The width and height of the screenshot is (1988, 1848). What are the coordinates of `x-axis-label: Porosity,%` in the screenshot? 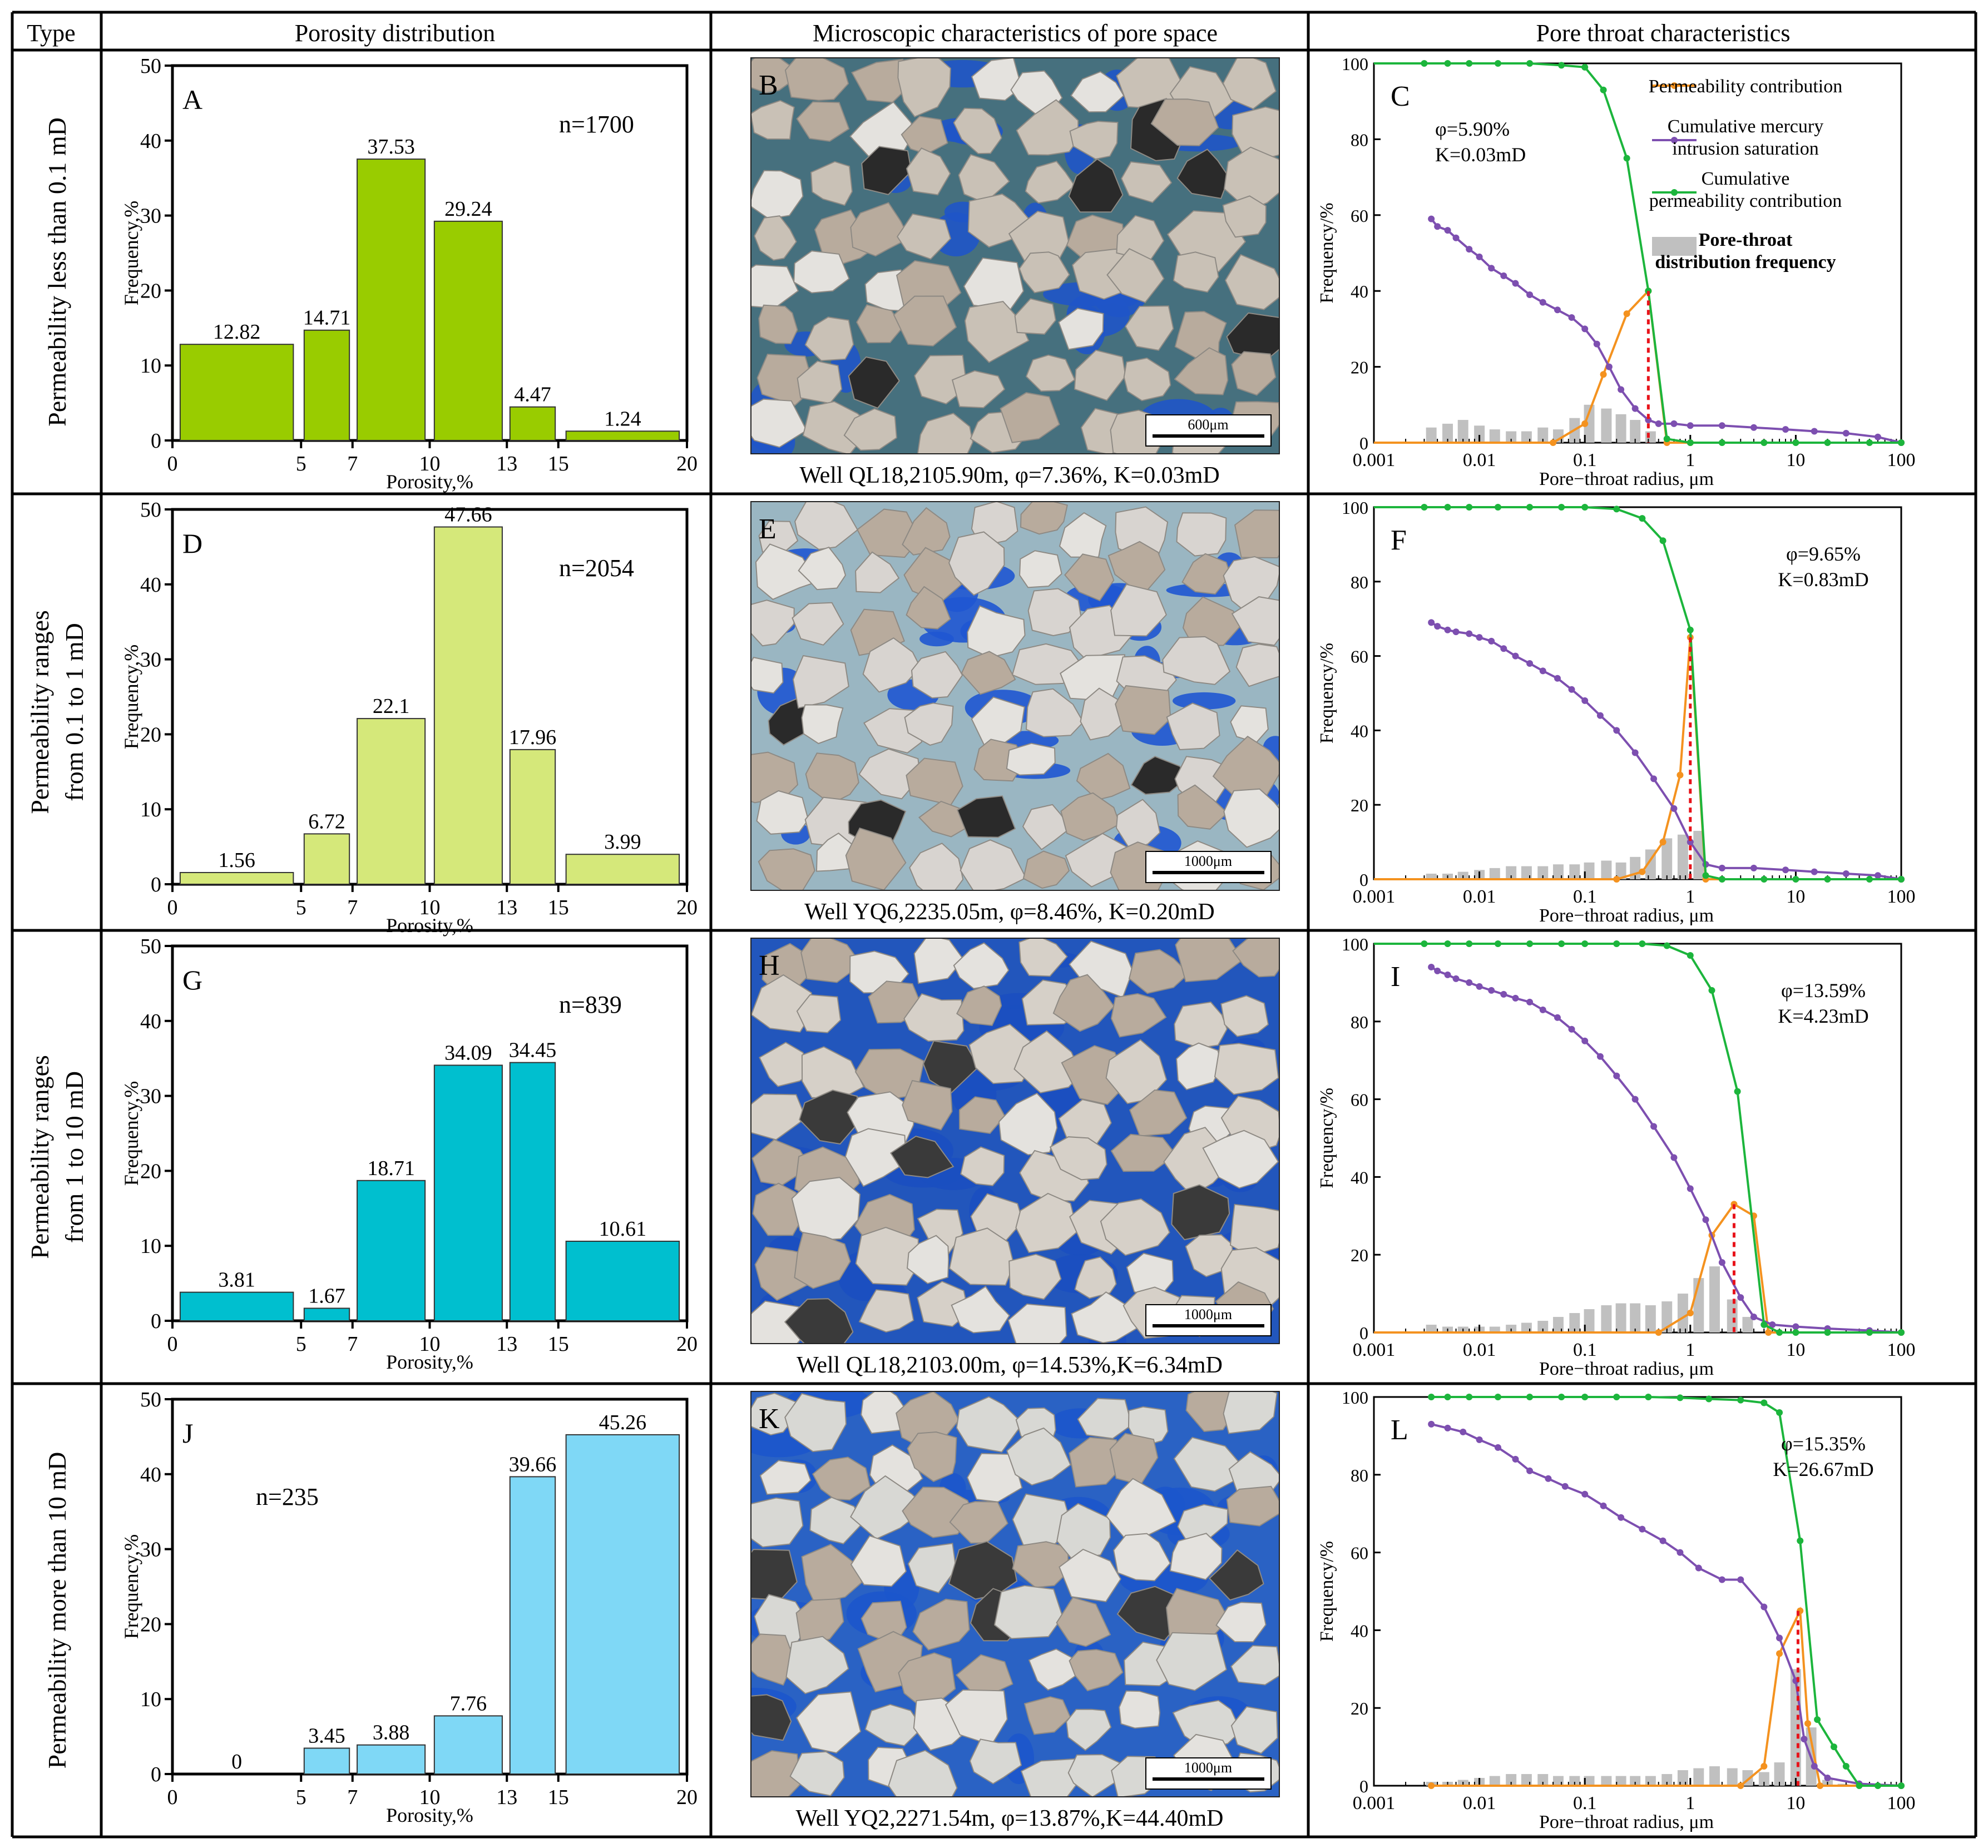 It's located at (429, 481).